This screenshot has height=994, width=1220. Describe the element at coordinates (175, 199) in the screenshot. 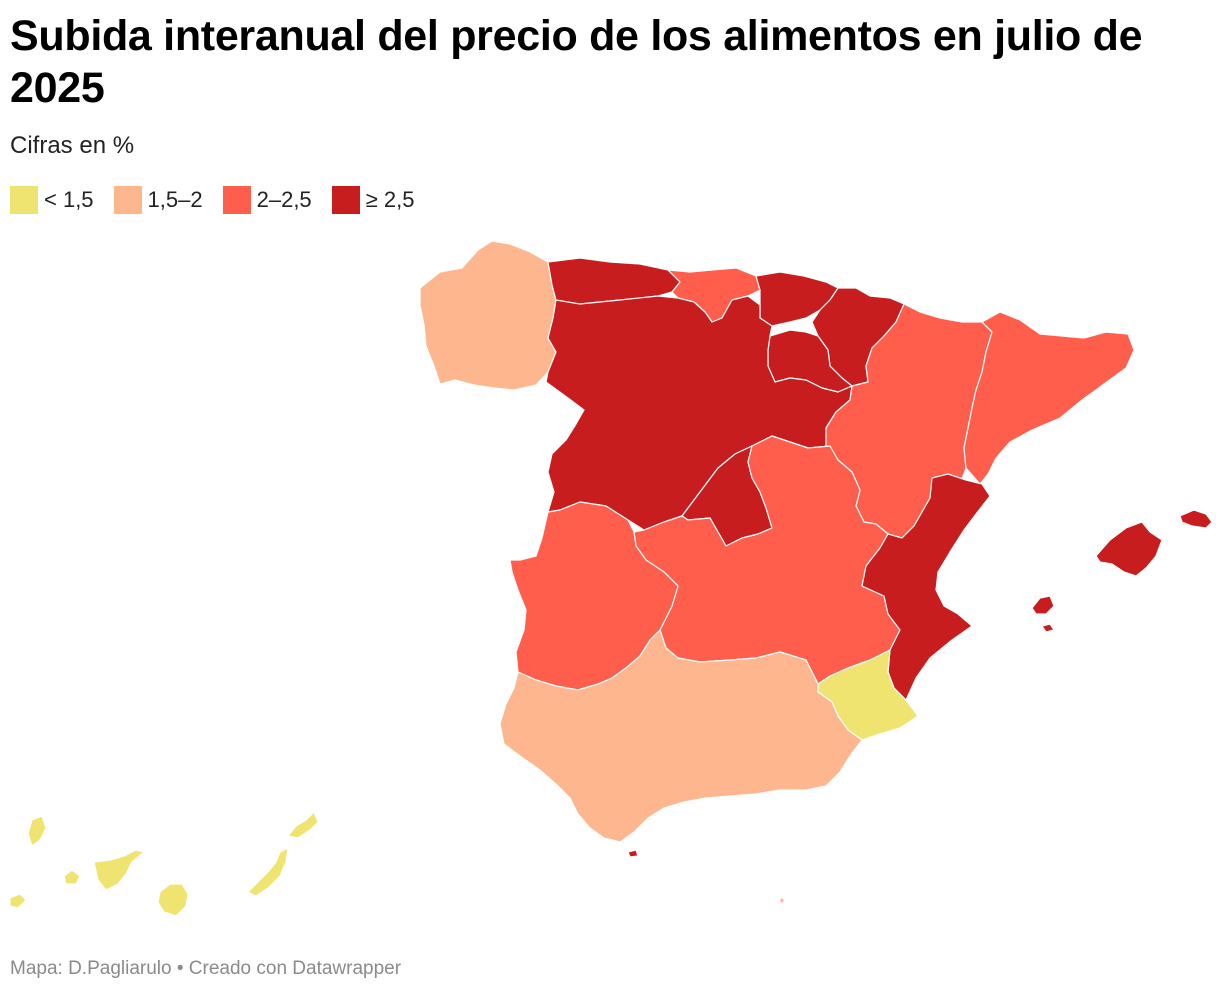

I see `legend-label: 1,5–2` at that location.